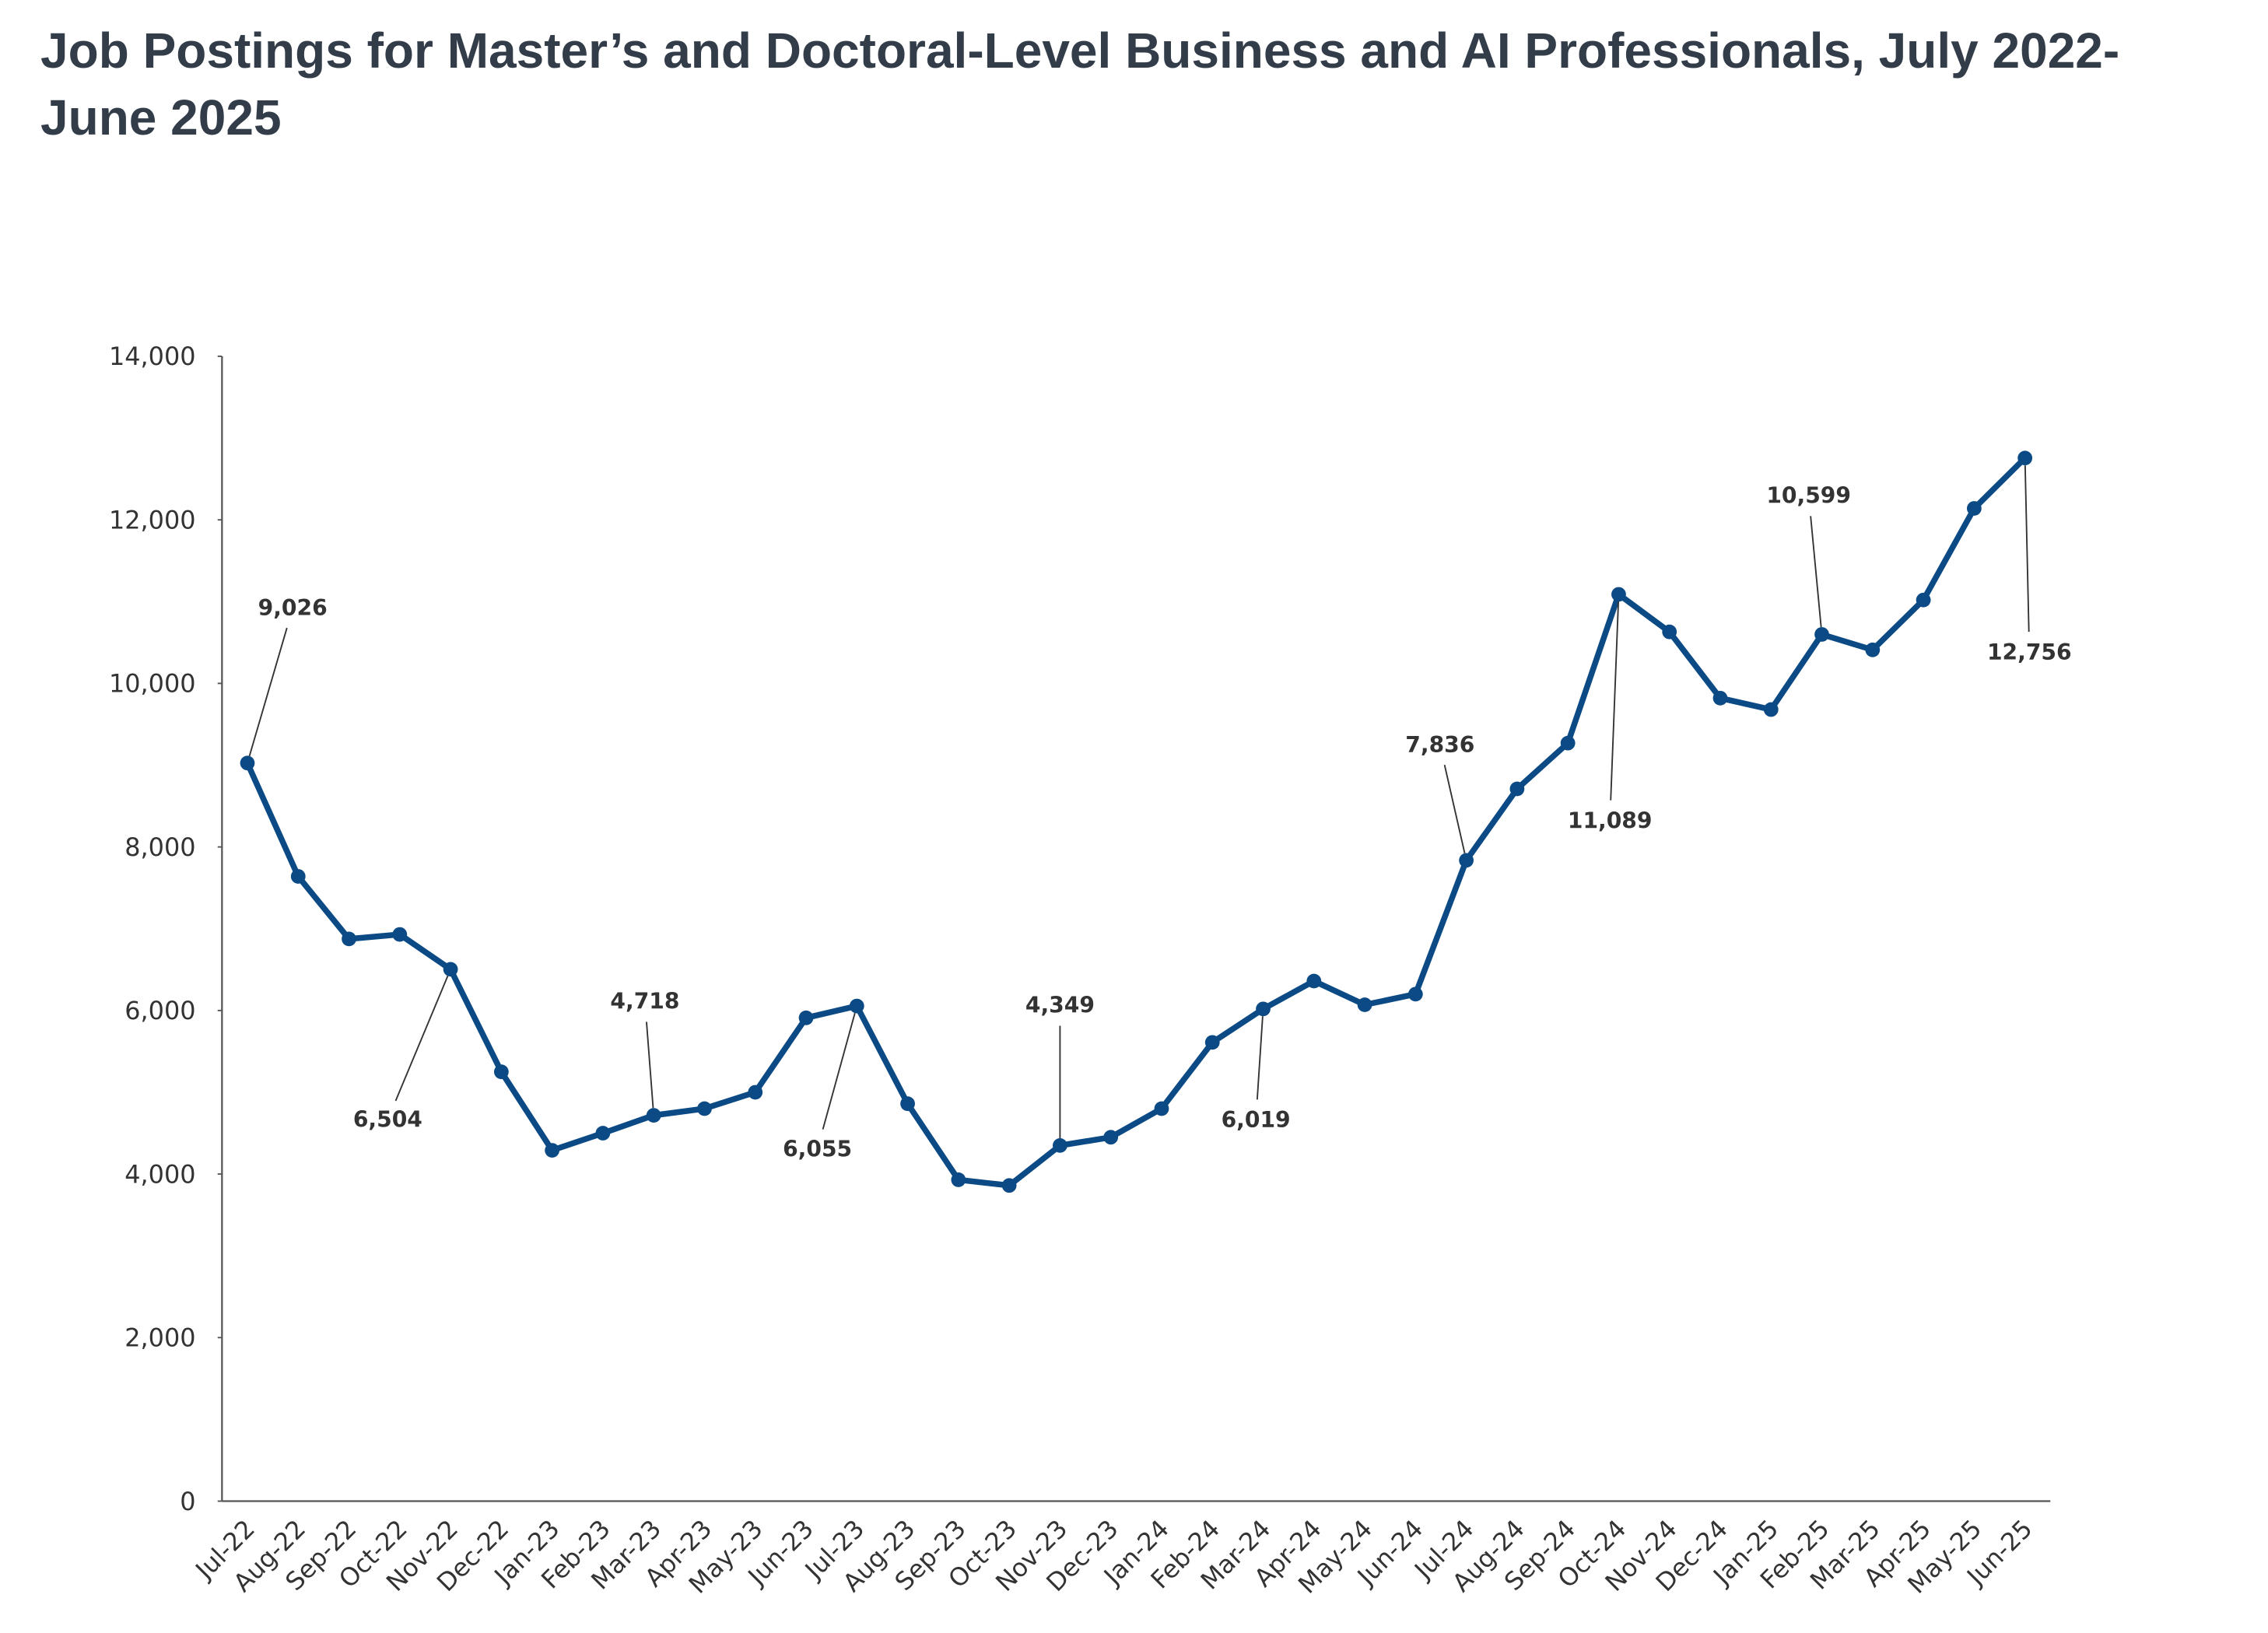 This screenshot has width=2268, height=1633. What do you see at coordinates (1256, 1120) in the screenshot?
I see `data-label: 6,019` at bounding box center [1256, 1120].